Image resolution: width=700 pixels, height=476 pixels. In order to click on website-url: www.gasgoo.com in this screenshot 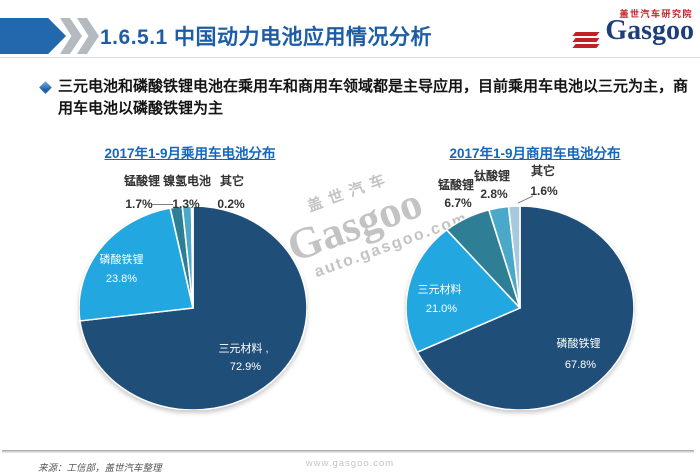, I will do `click(350, 463)`.